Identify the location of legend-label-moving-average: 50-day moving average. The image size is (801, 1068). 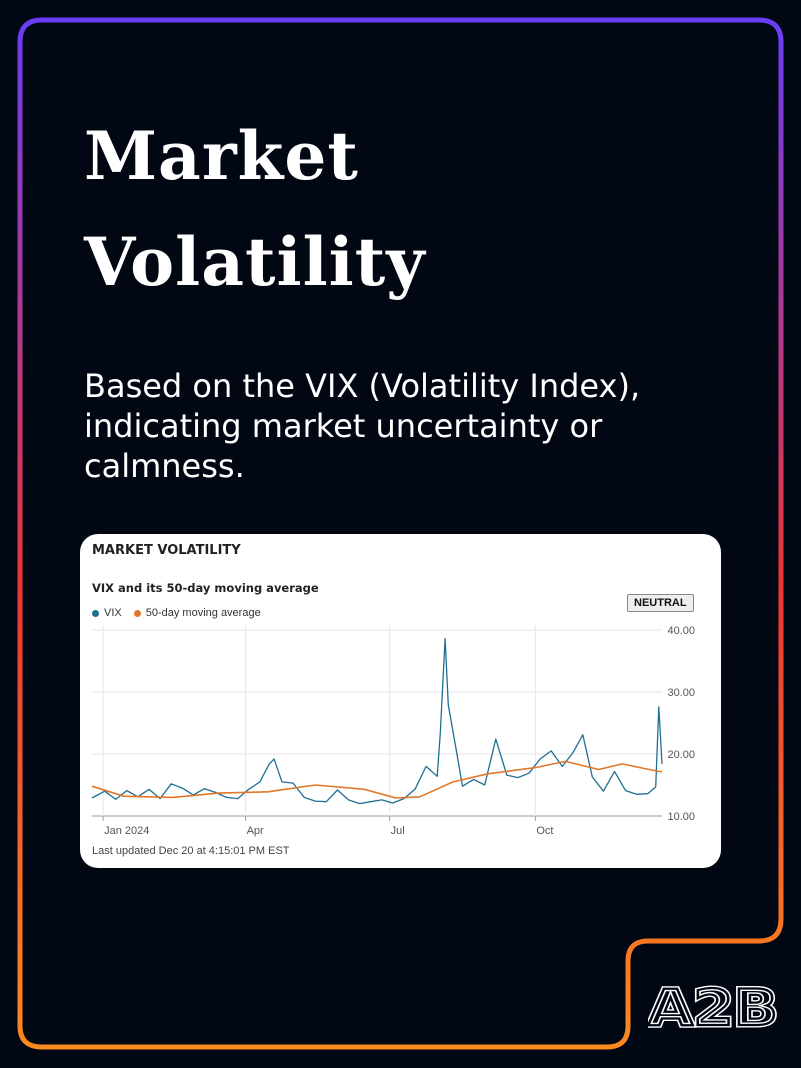
(203, 613).